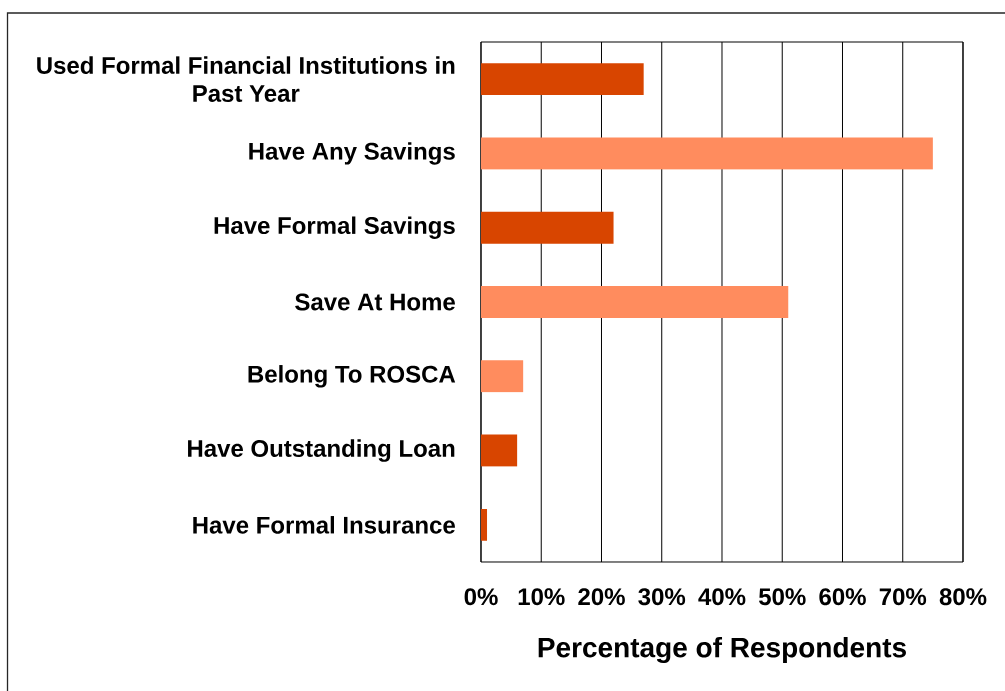 This screenshot has height=691, width=1005. What do you see at coordinates (352, 153) in the screenshot?
I see `y-tick-label: Have Any Savings` at bounding box center [352, 153].